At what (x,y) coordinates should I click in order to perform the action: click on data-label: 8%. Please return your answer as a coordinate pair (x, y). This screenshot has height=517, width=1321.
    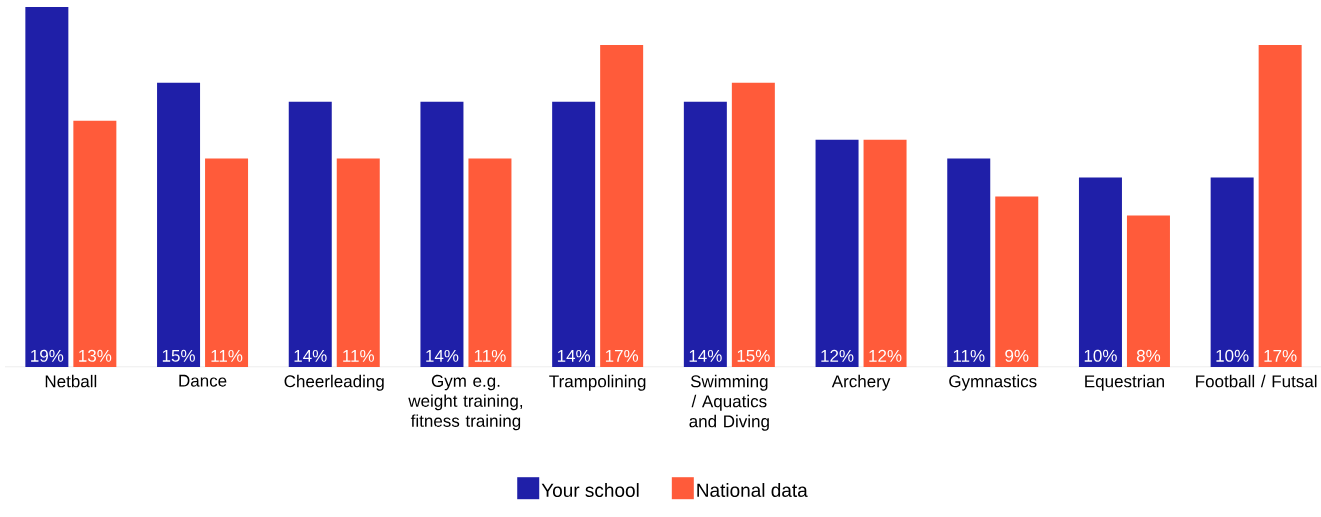
    Looking at the image, I should click on (1148, 355).